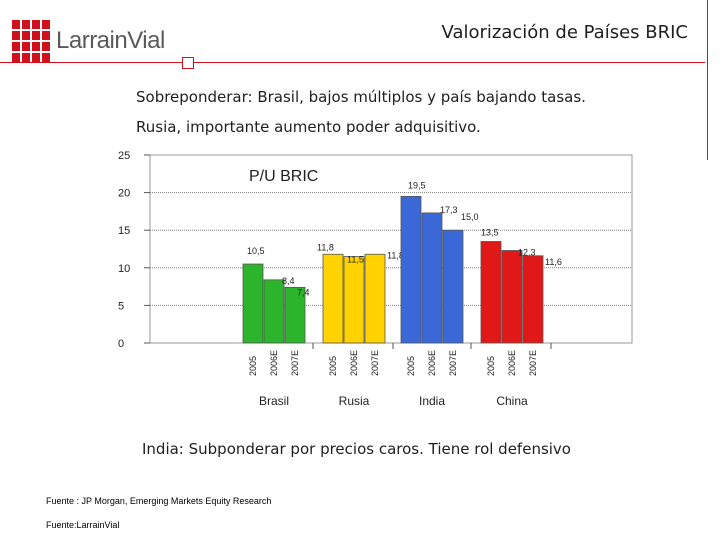  What do you see at coordinates (449, 210) in the screenshot?
I see `bar-value-label: 17,3` at bounding box center [449, 210].